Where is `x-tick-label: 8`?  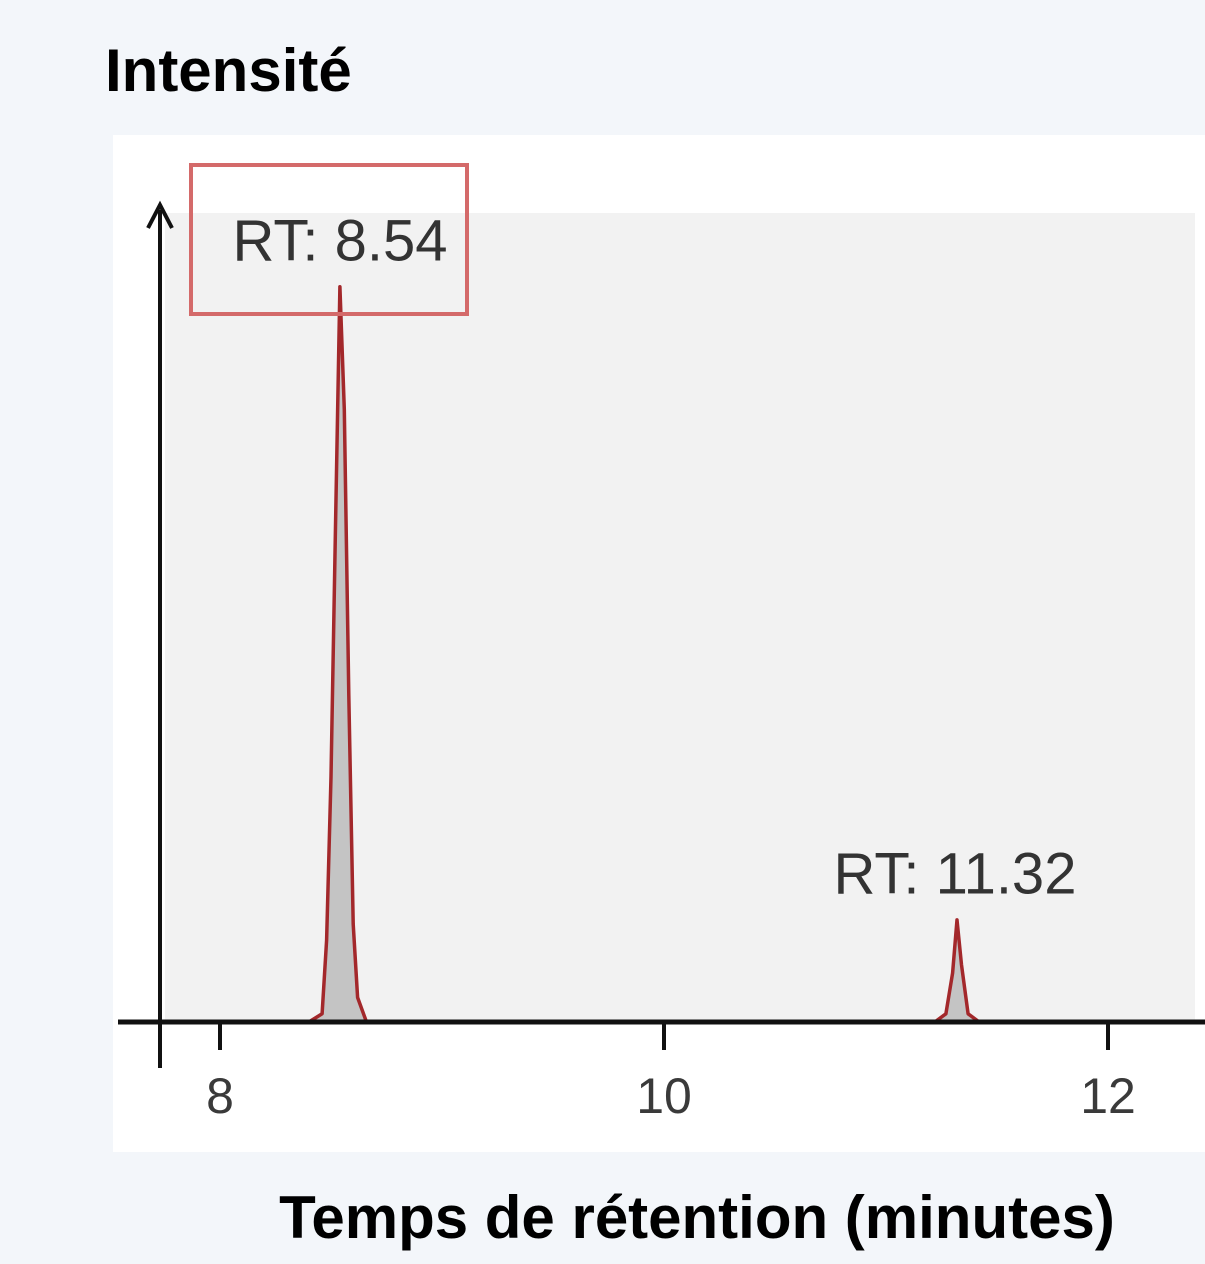 x-tick-label: 8 is located at coordinates (220, 1096).